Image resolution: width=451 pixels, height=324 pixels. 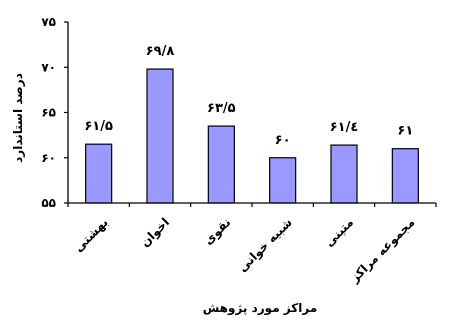 I want to click on y-tick-label: ۶۰, so click(x=48, y=158).